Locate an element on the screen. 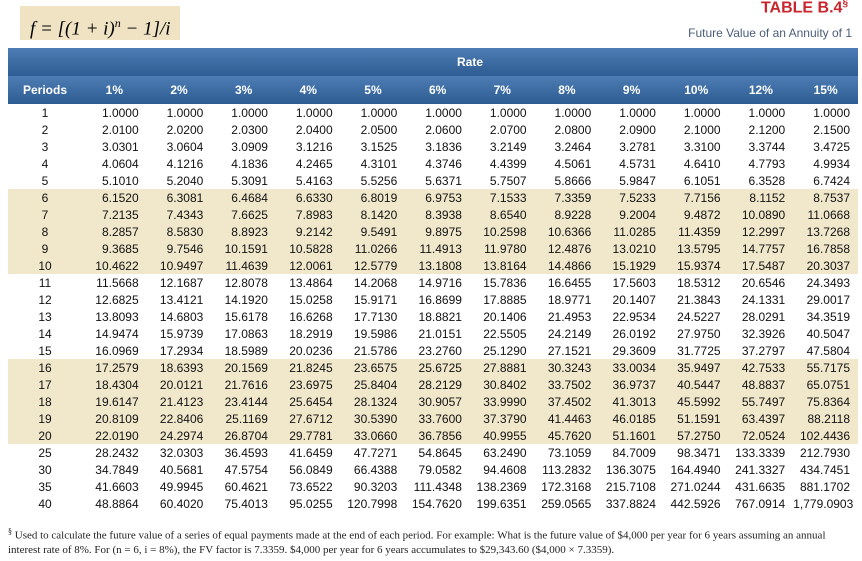  factor-cell: 3.1836 is located at coordinates (443, 146).